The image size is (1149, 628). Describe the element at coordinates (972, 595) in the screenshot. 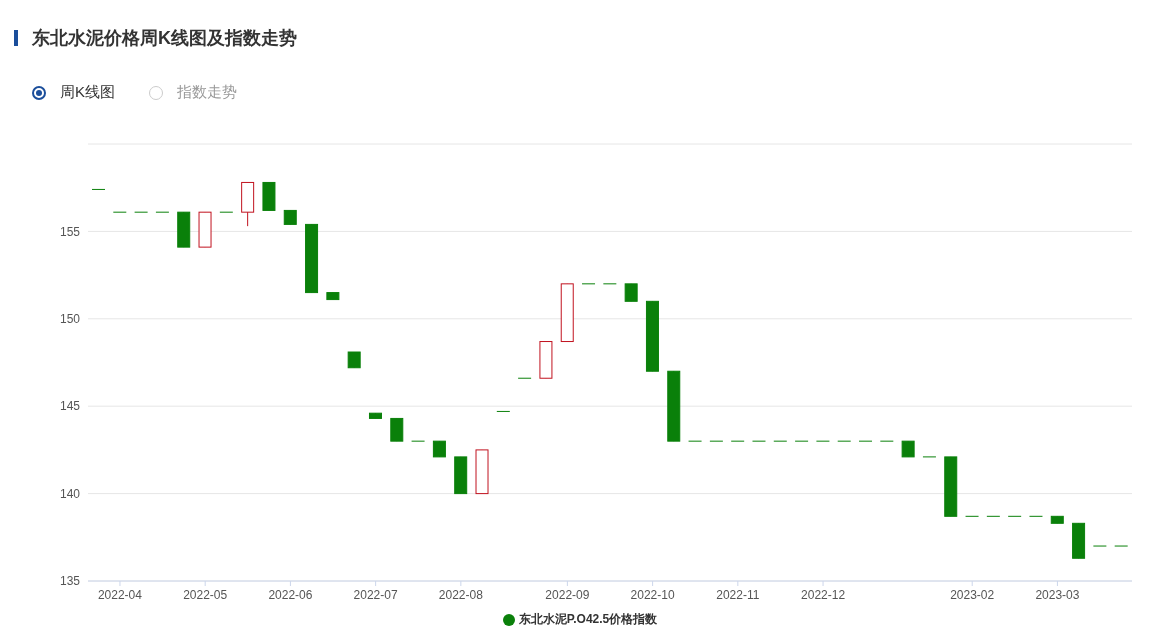

I see `x-tick-label: 2023-02` at that location.